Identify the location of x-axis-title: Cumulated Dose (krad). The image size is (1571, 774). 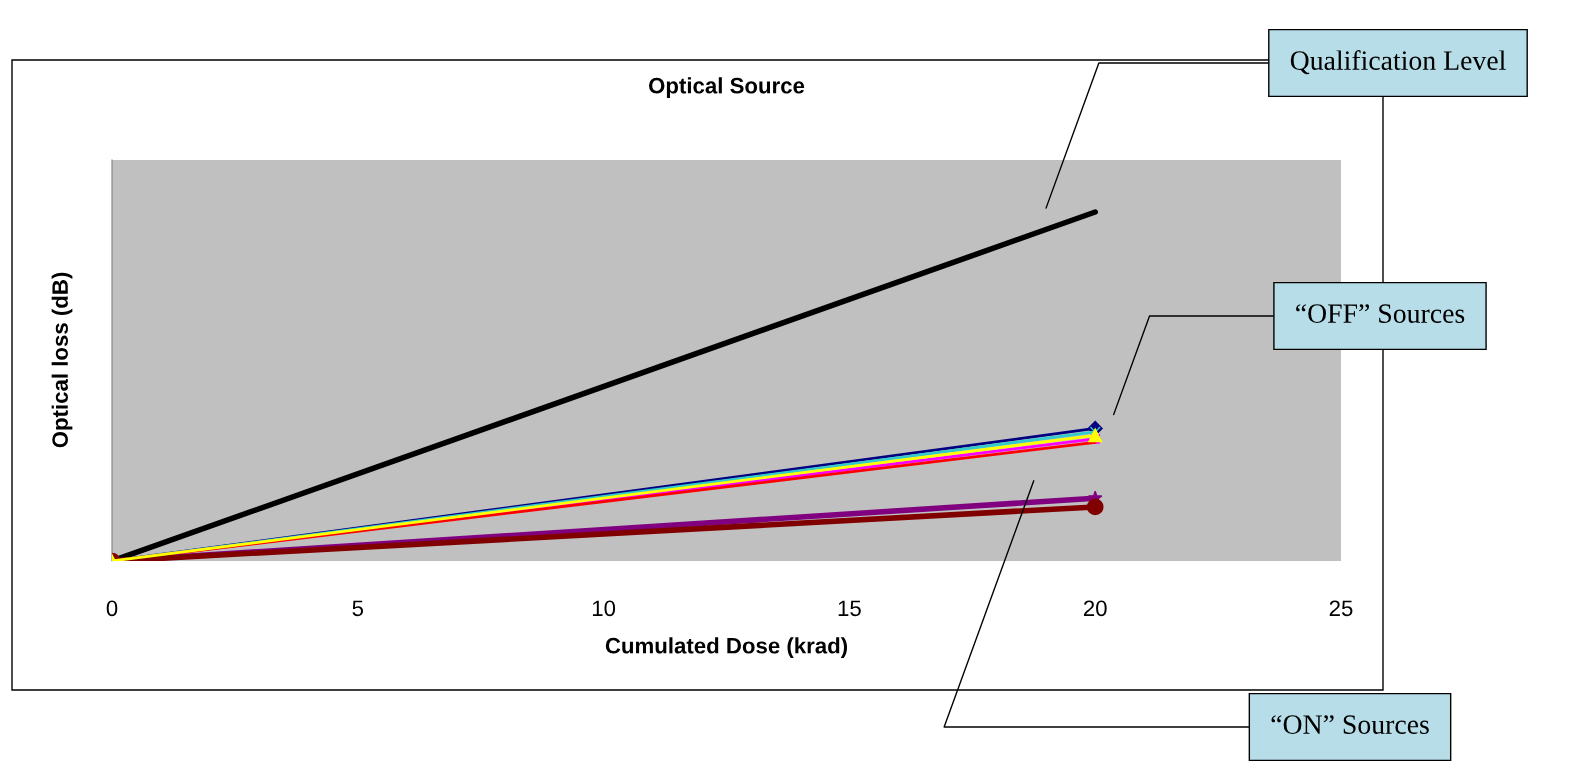
(726, 647).